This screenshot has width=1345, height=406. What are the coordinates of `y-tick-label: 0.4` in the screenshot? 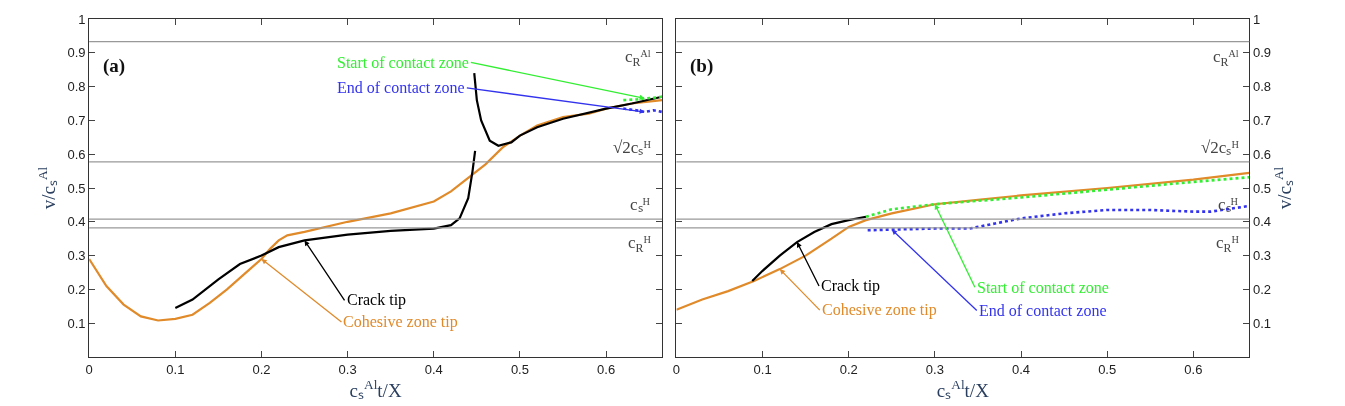 It's located at (76, 222).